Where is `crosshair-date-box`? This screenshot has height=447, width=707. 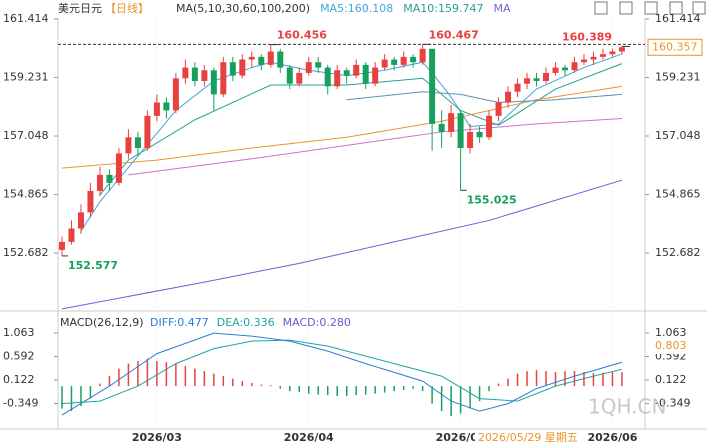
crosshair-date-box is located at coordinates (530, 438).